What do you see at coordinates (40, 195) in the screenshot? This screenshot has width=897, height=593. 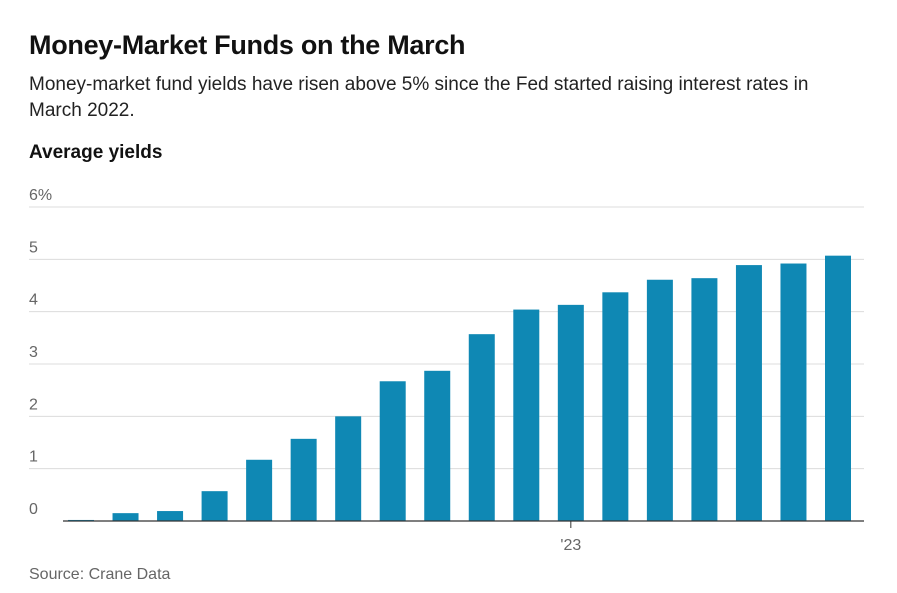 I see `y-tick-label: 6%` at bounding box center [40, 195].